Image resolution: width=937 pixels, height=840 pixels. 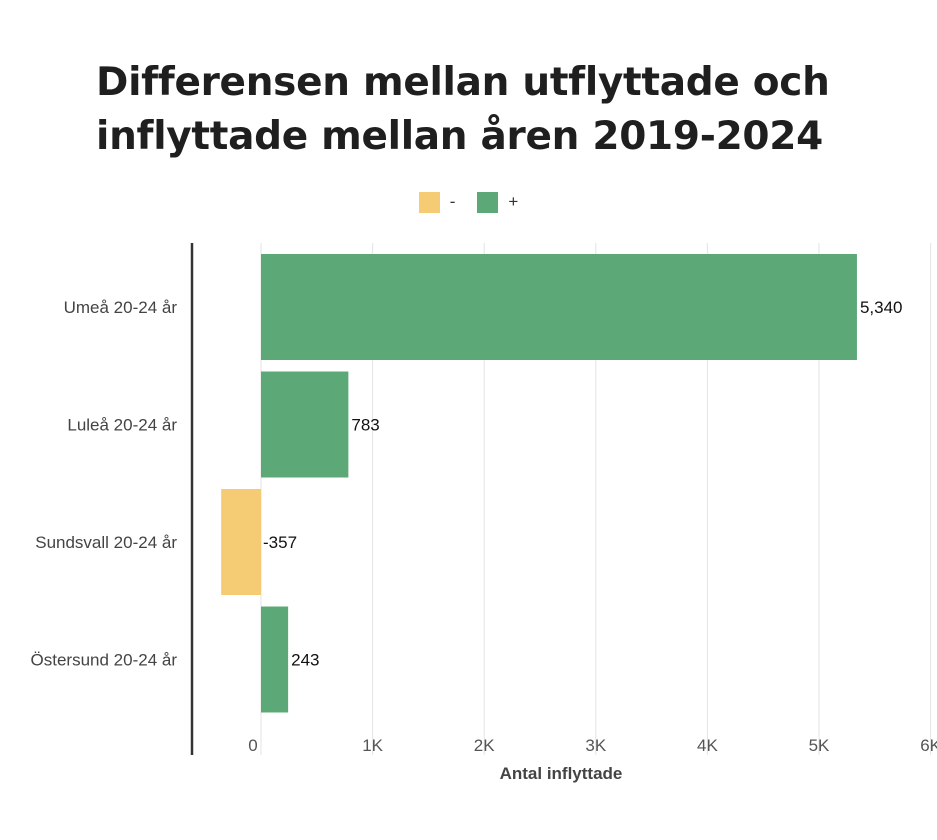 What do you see at coordinates (819, 745) in the screenshot?
I see `x-tick-label: 5K` at bounding box center [819, 745].